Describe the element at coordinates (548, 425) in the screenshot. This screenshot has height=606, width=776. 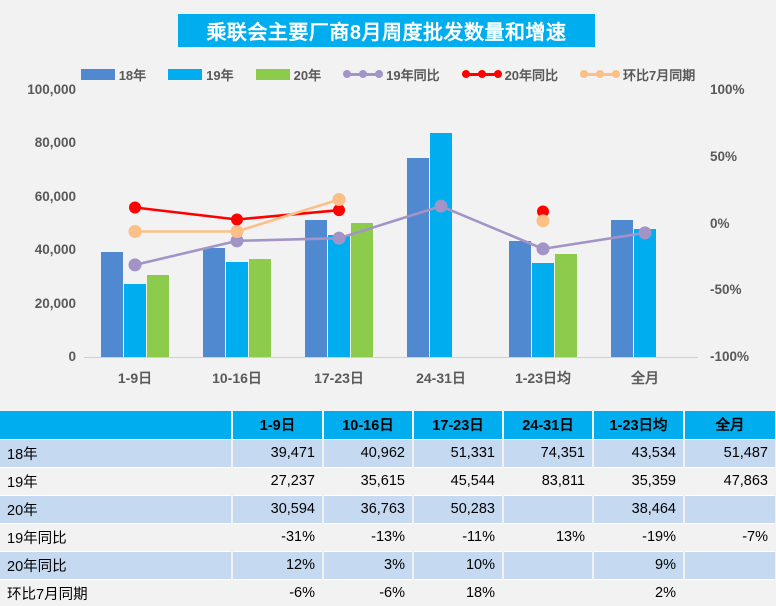
I see `table-header-24-31日: 24-31日` at that location.